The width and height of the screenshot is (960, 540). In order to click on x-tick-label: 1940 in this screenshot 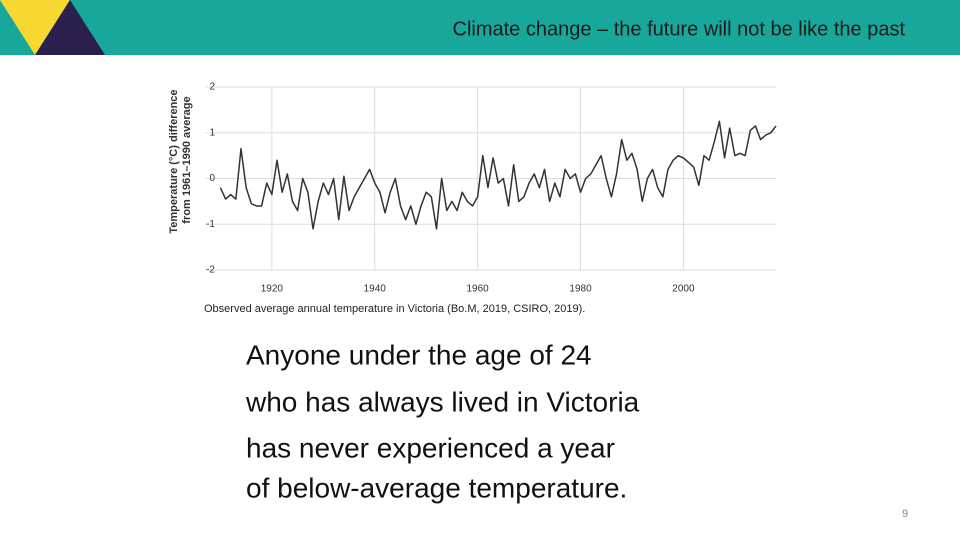, I will do `click(375, 289)`.